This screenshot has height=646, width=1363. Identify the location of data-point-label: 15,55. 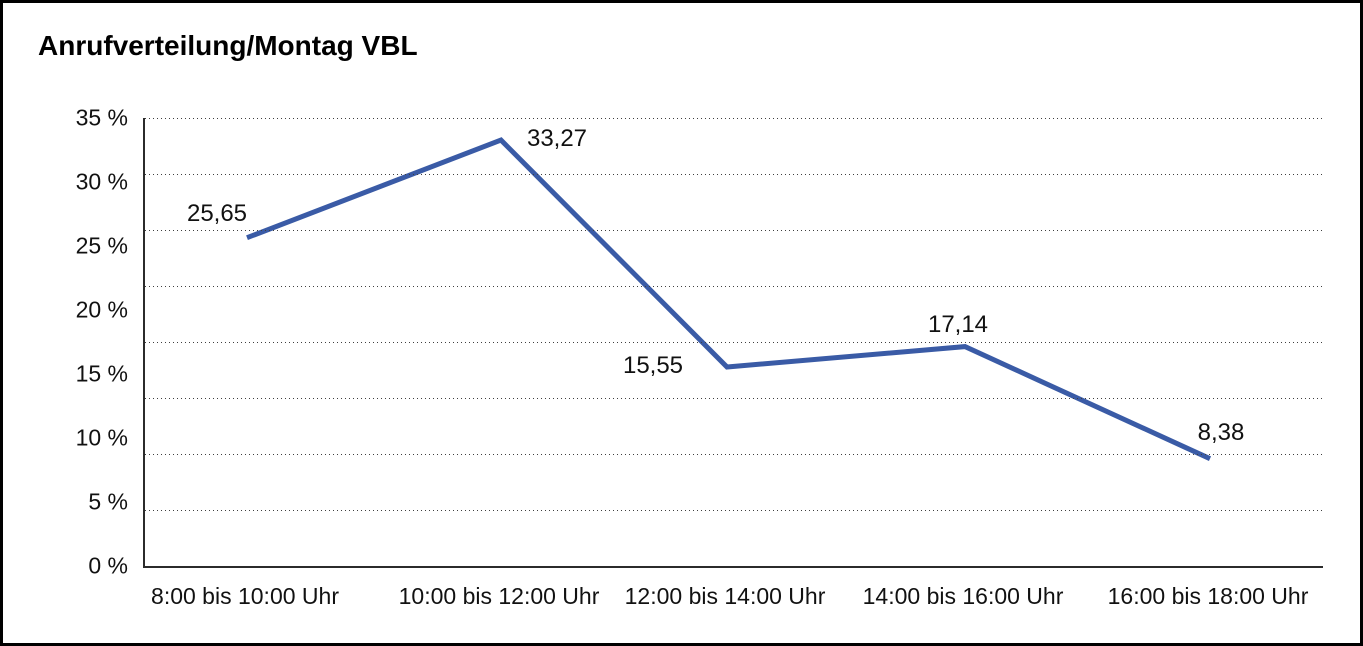
(653, 365).